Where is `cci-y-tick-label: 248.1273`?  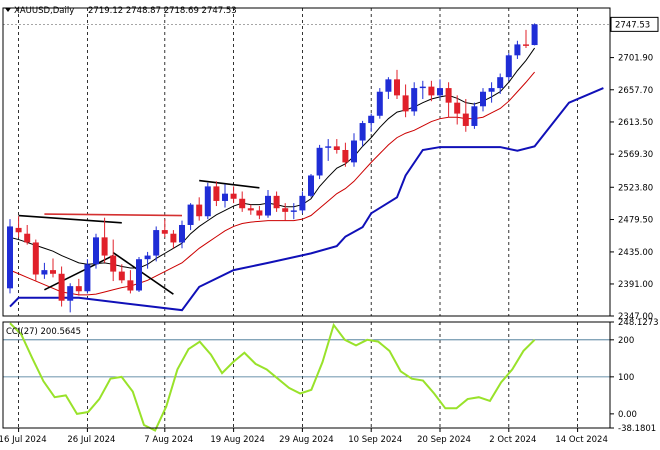
cci-y-tick-label: 248.1273 is located at coordinates (638, 323).